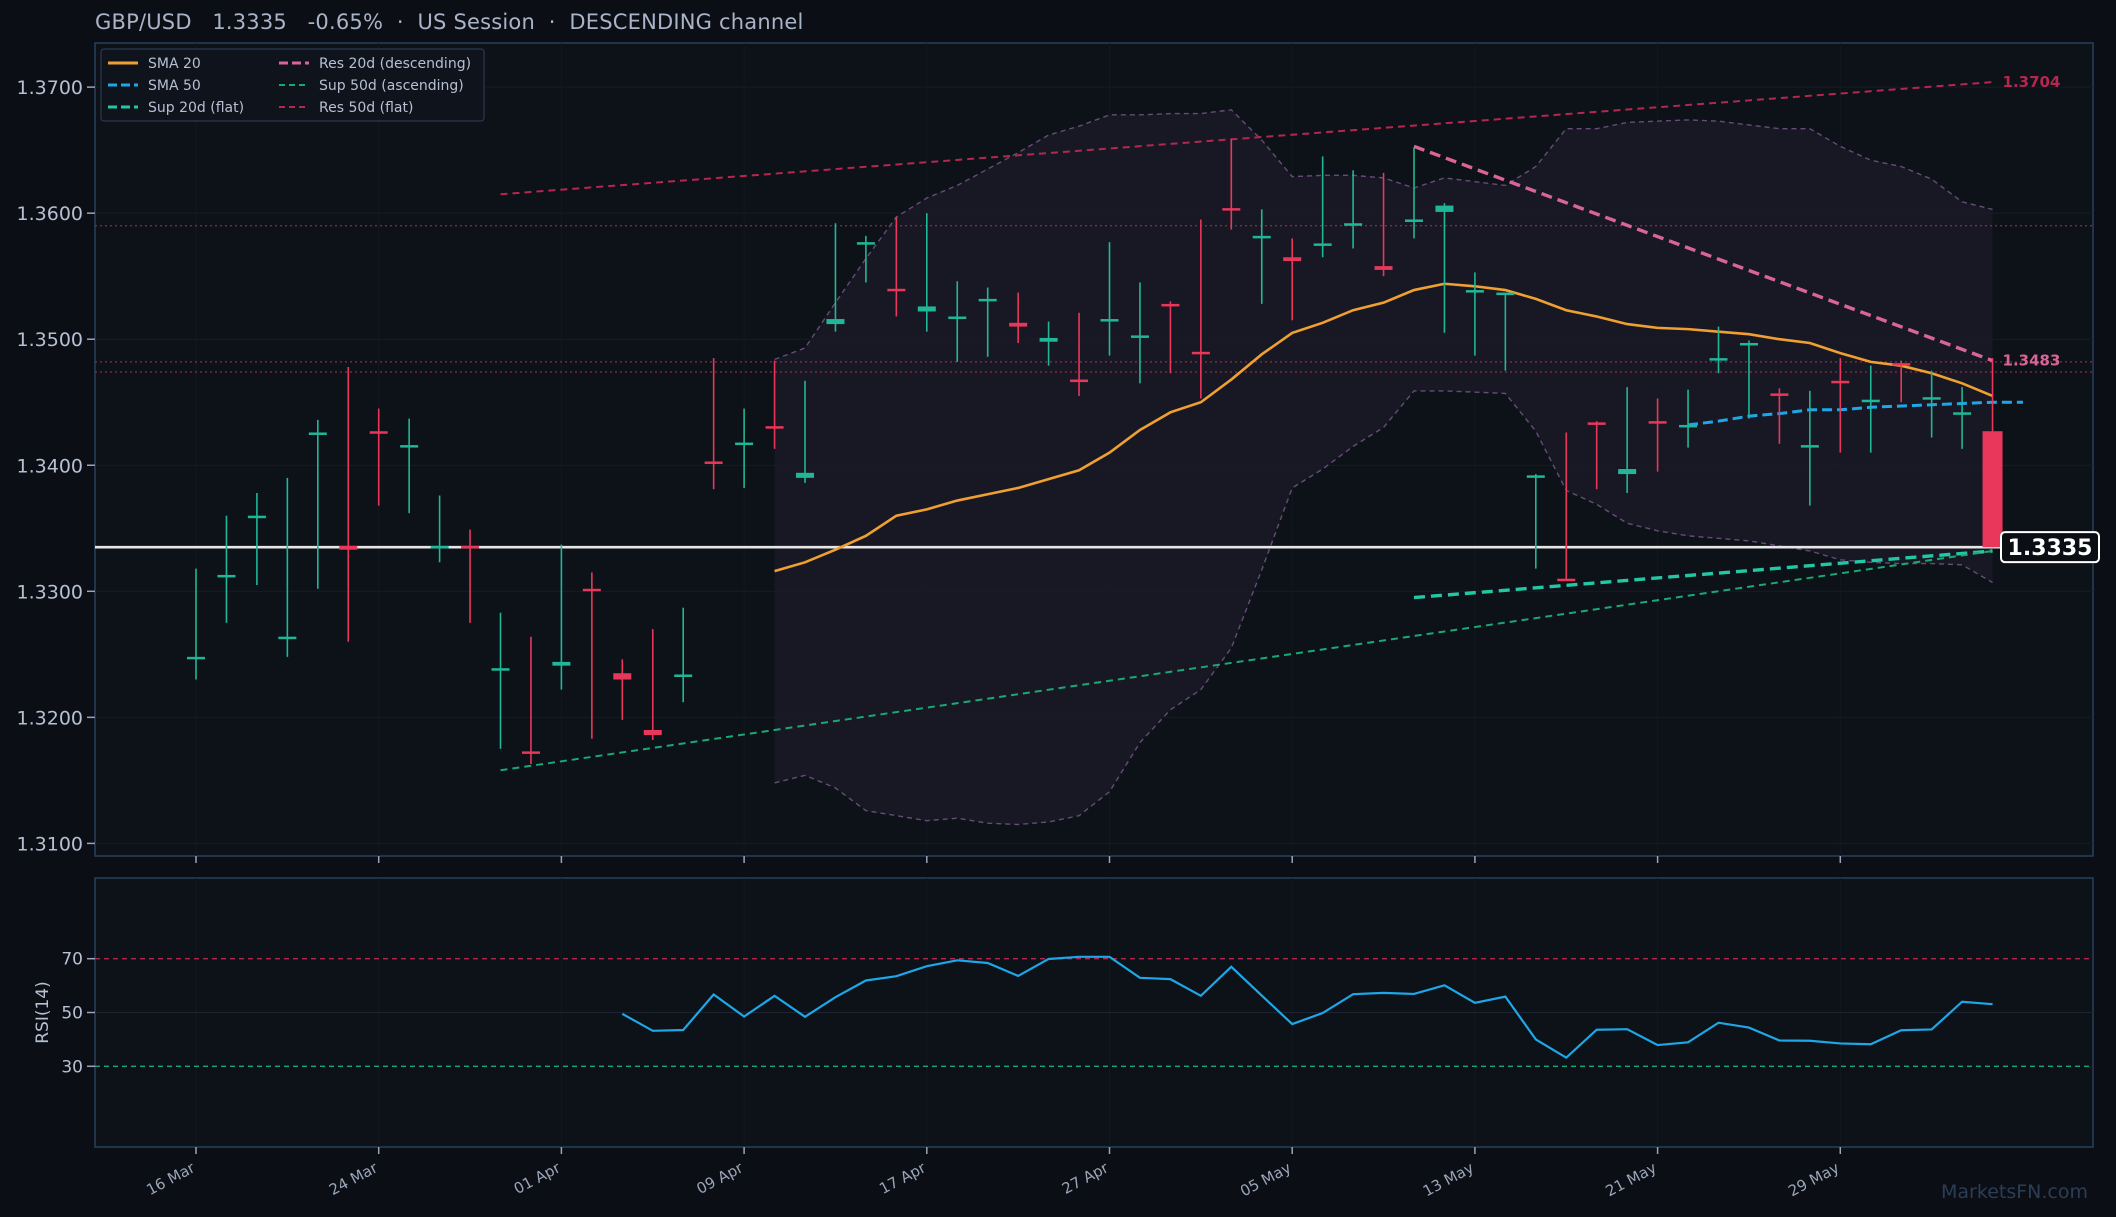 The height and width of the screenshot is (1217, 2116). I want to click on legend-label: Sup 50d (ascending), so click(391, 86).